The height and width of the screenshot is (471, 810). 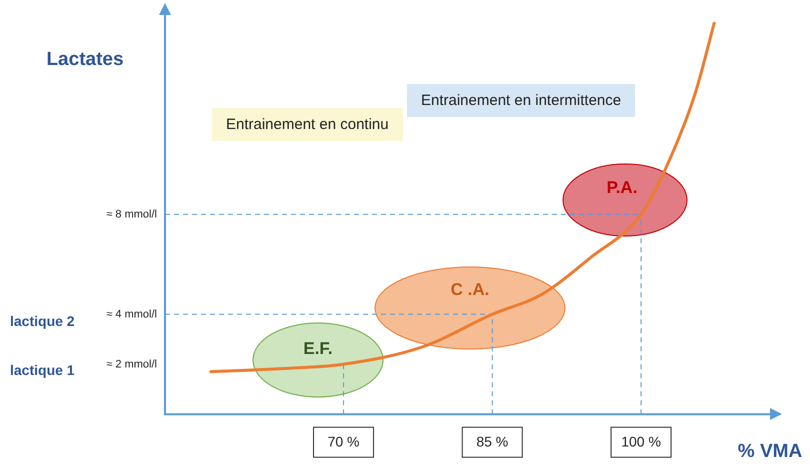 What do you see at coordinates (641, 441) in the screenshot?
I see `x-tick-label: 100 %` at bounding box center [641, 441].